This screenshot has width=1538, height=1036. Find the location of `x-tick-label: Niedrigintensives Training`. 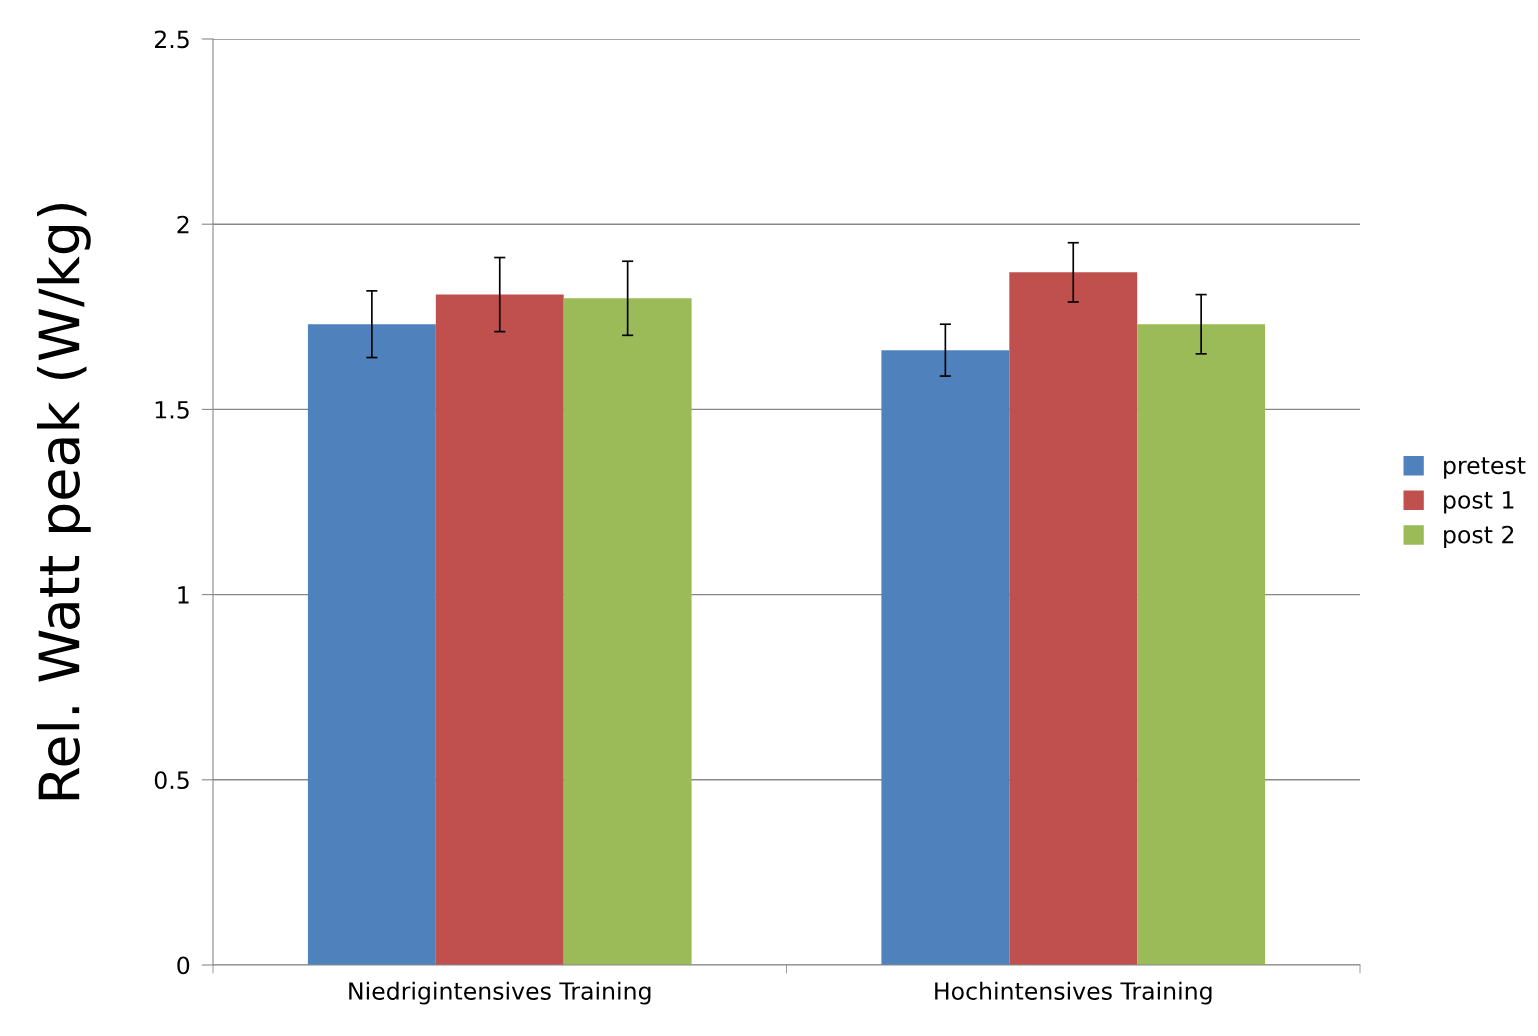

x-tick-label: Niedrigintensives Training is located at coordinates (500, 993).